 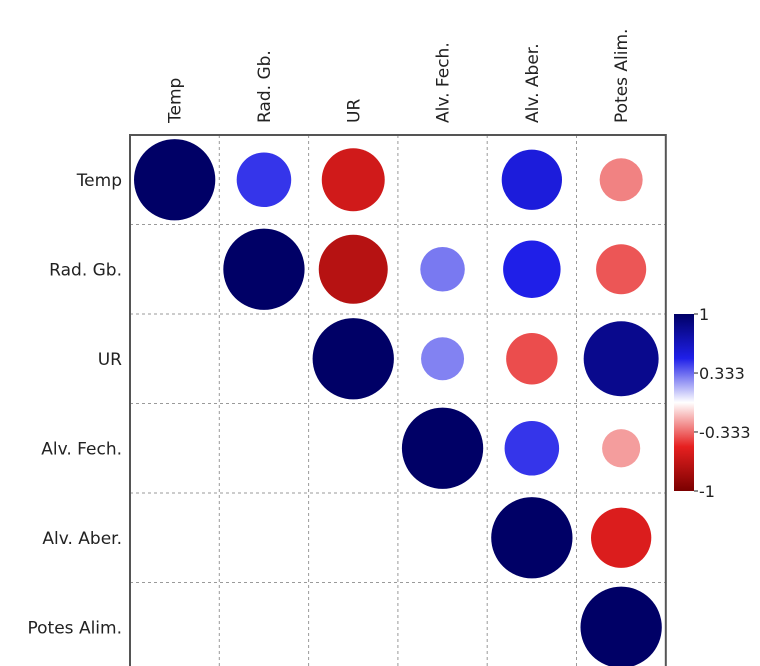 I want to click on row-label: Potes Alim., so click(x=75, y=628).